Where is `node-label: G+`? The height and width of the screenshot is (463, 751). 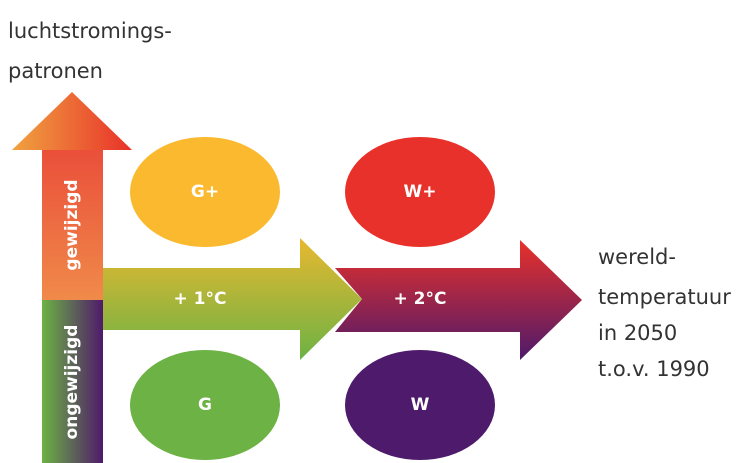 node-label: G+ is located at coordinates (205, 192).